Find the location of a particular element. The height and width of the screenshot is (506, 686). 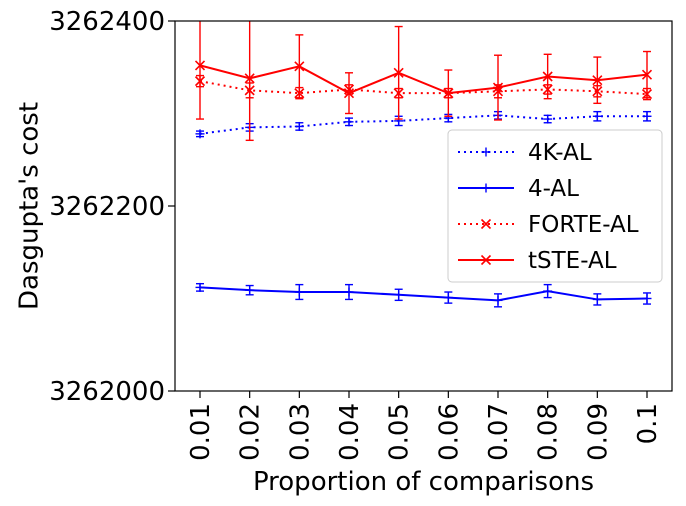

x-tick-label: 0.01 is located at coordinates (201, 432).